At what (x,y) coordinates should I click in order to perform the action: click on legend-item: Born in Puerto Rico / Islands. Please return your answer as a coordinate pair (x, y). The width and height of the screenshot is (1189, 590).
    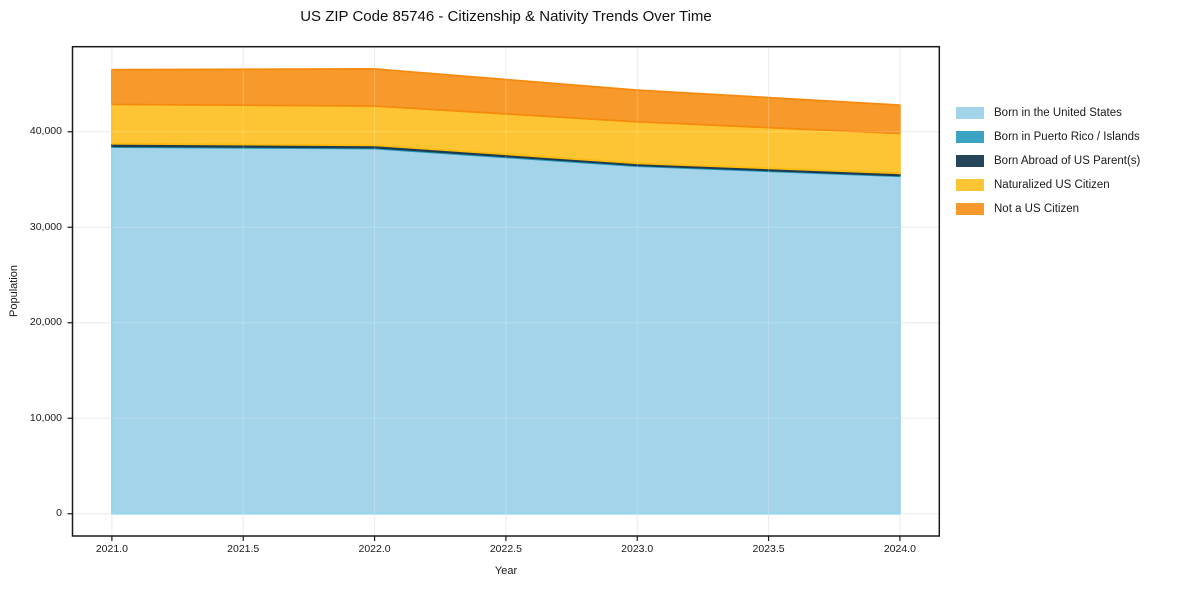
    Looking at the image, I should click on (1048, 137).